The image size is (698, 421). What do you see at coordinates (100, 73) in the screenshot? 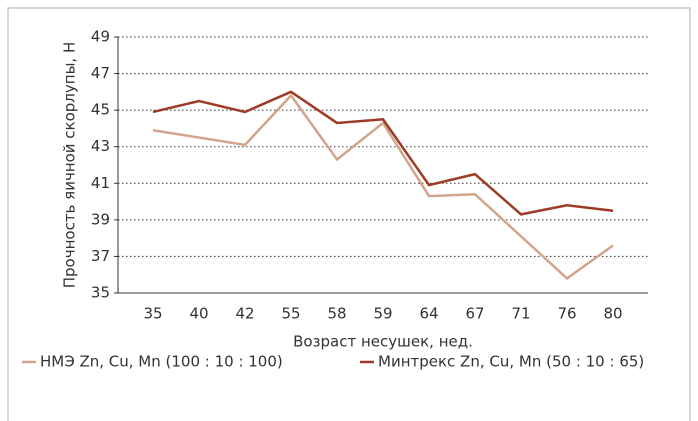
I see `y-tick-label: 47` at bounding box center [100, 73].